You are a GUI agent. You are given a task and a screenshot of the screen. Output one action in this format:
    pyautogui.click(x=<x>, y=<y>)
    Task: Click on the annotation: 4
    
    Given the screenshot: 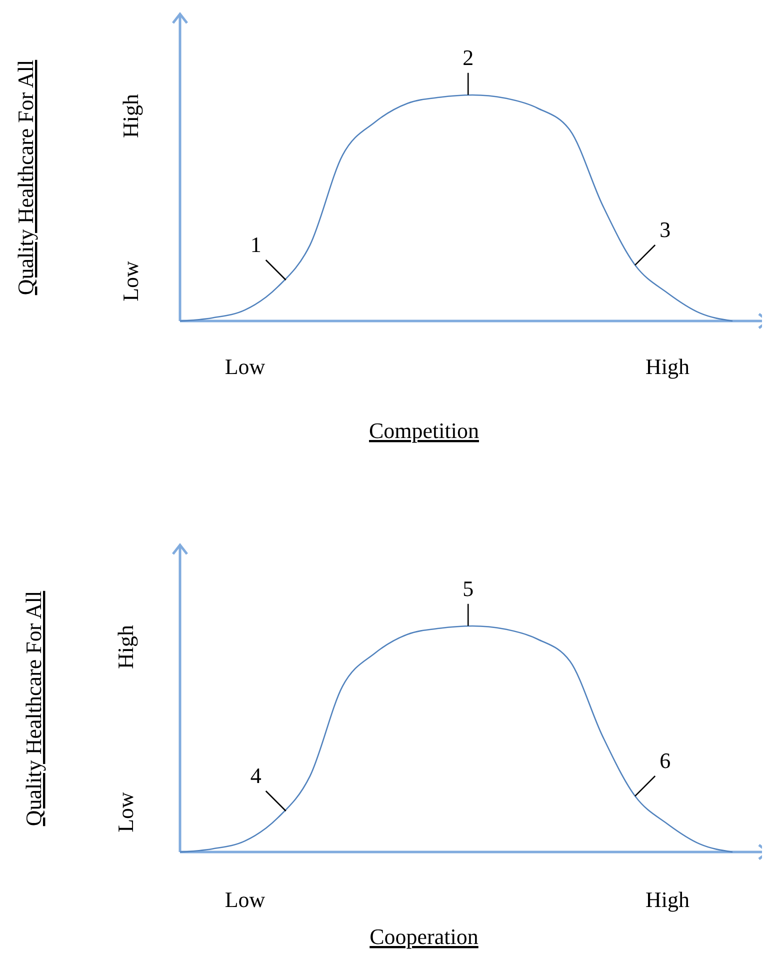 What is the action you would take?
    pyautogui.click(x=256, y=775)
    